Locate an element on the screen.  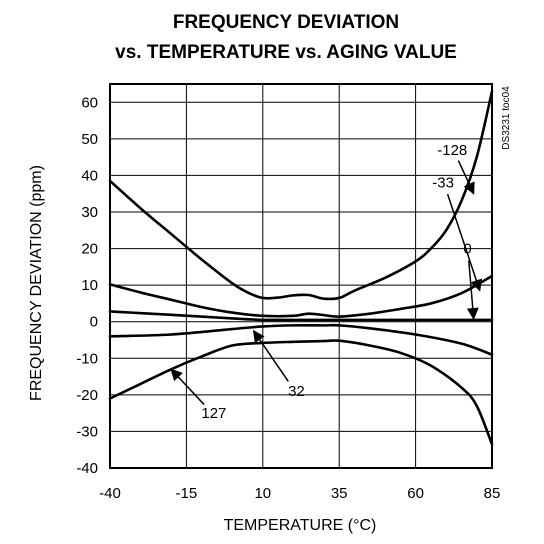
annotation-label: -128 is located at coordinates (452, 150).